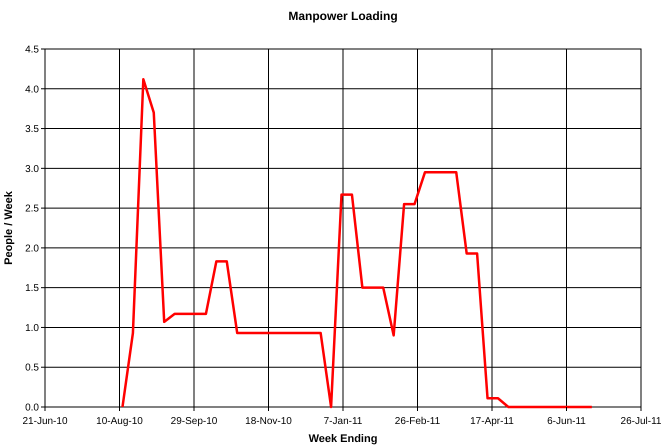  I want to click on y-tick-label: 1.0, so click(32, 328).